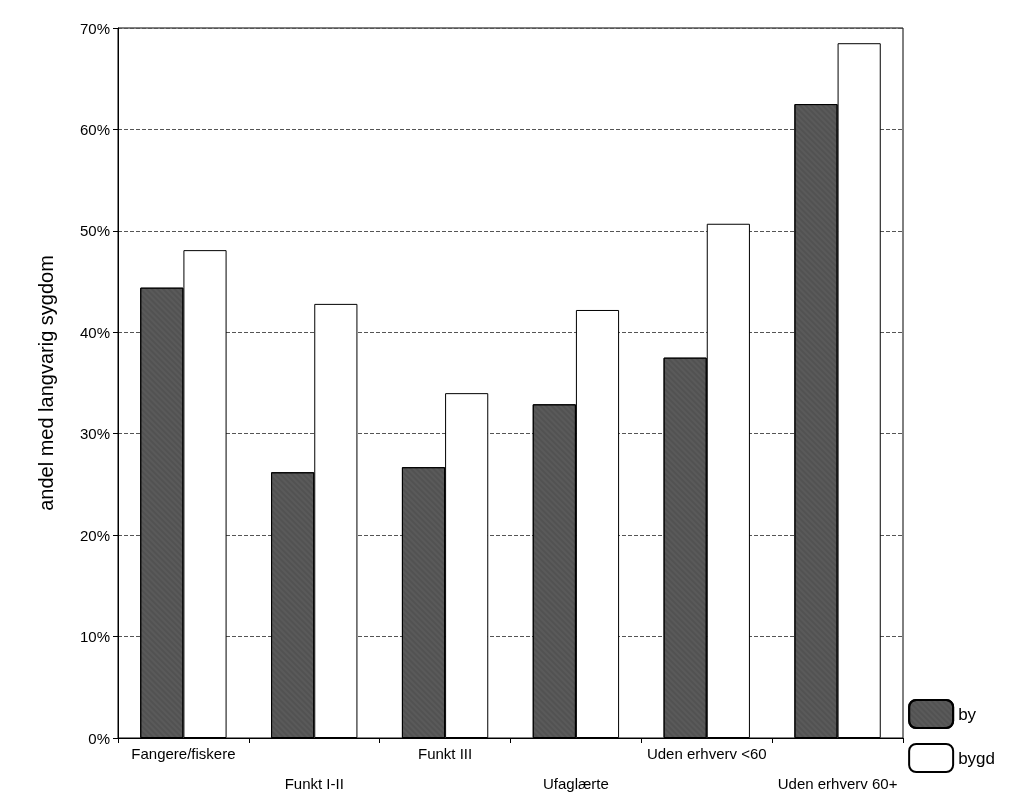  Describe the element at coordinates (94, 28) in the screenshot. I see `y-tick-label: 70%` at that location.